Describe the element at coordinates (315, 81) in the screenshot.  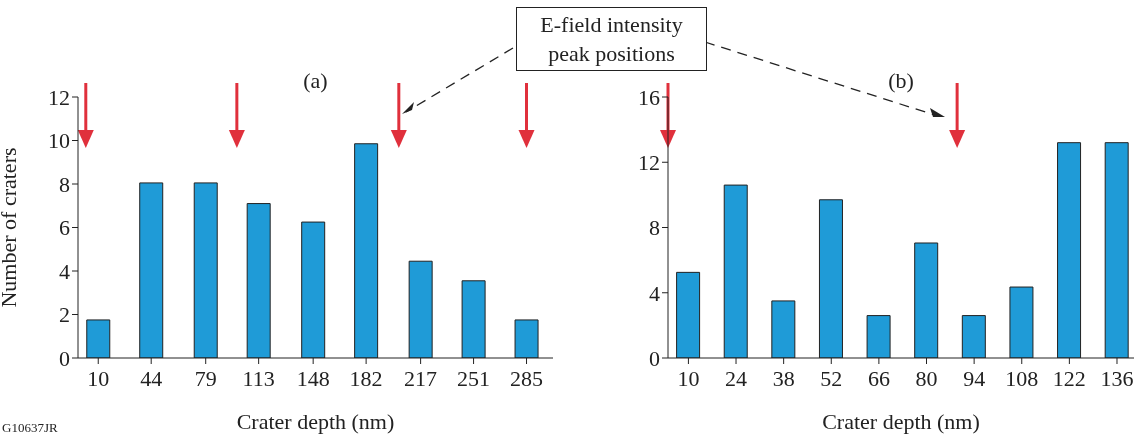
I see `chart-title: (a)` at that location.